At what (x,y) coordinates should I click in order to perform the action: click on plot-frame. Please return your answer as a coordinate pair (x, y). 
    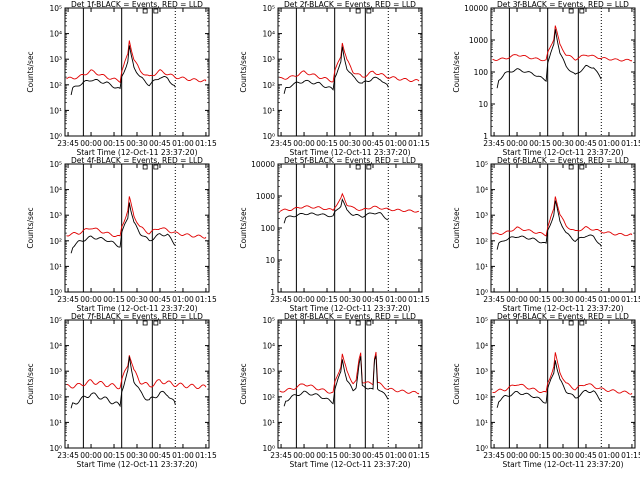
    Looking at the image, I should click on (137, 72).